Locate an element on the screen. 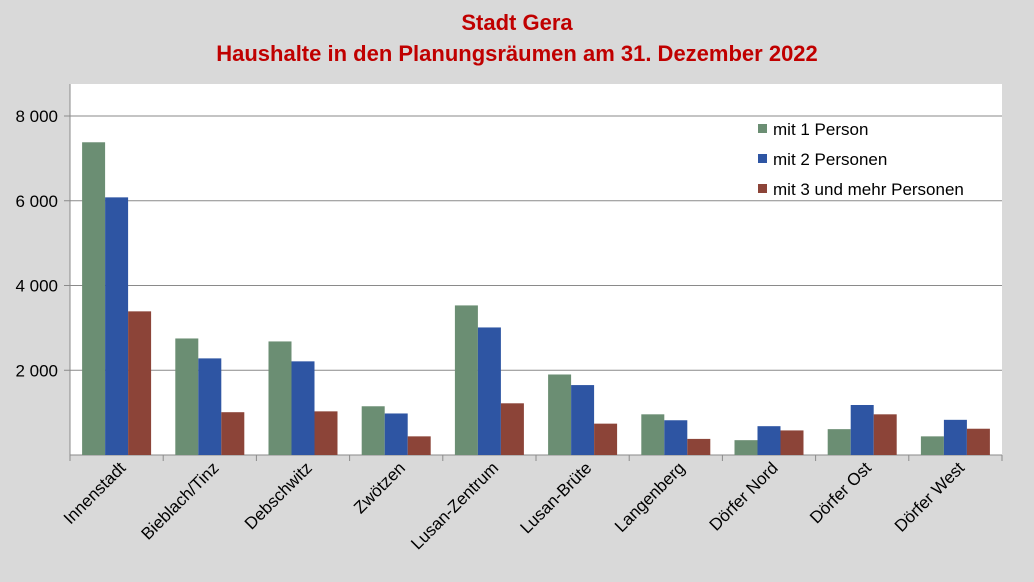 The height and width of the screenshot is (582, 1034). legend-label: mit 1 Person is located at coordinates (820, 129).